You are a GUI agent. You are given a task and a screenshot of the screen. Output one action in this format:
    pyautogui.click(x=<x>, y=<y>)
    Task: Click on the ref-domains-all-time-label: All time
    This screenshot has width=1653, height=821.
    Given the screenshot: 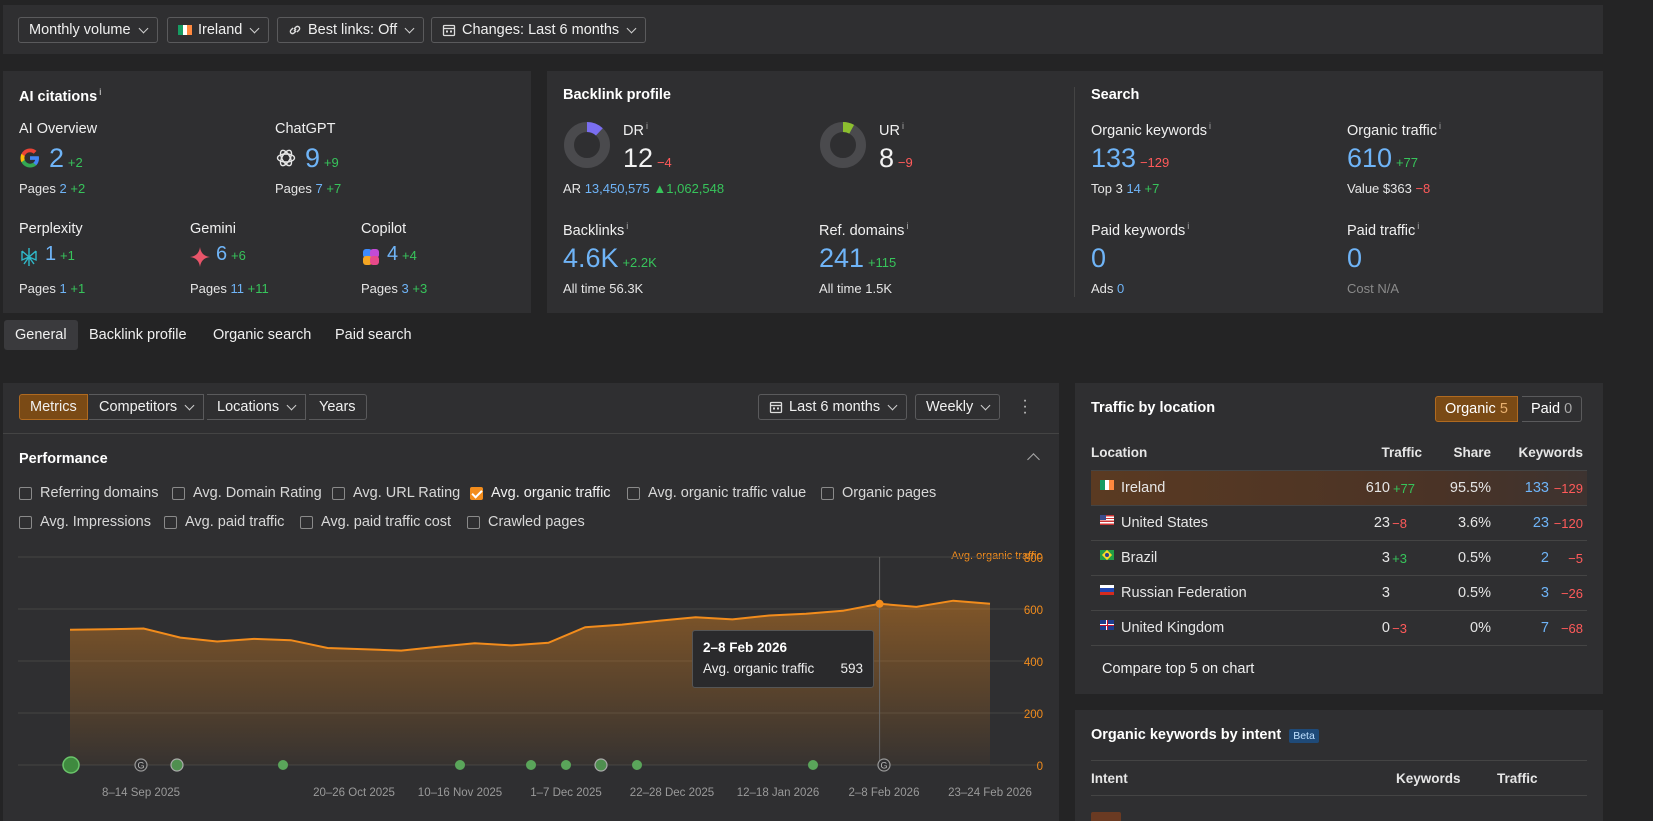 What is the action you would take?
    pyautogui.click(x=840, y=288)
    